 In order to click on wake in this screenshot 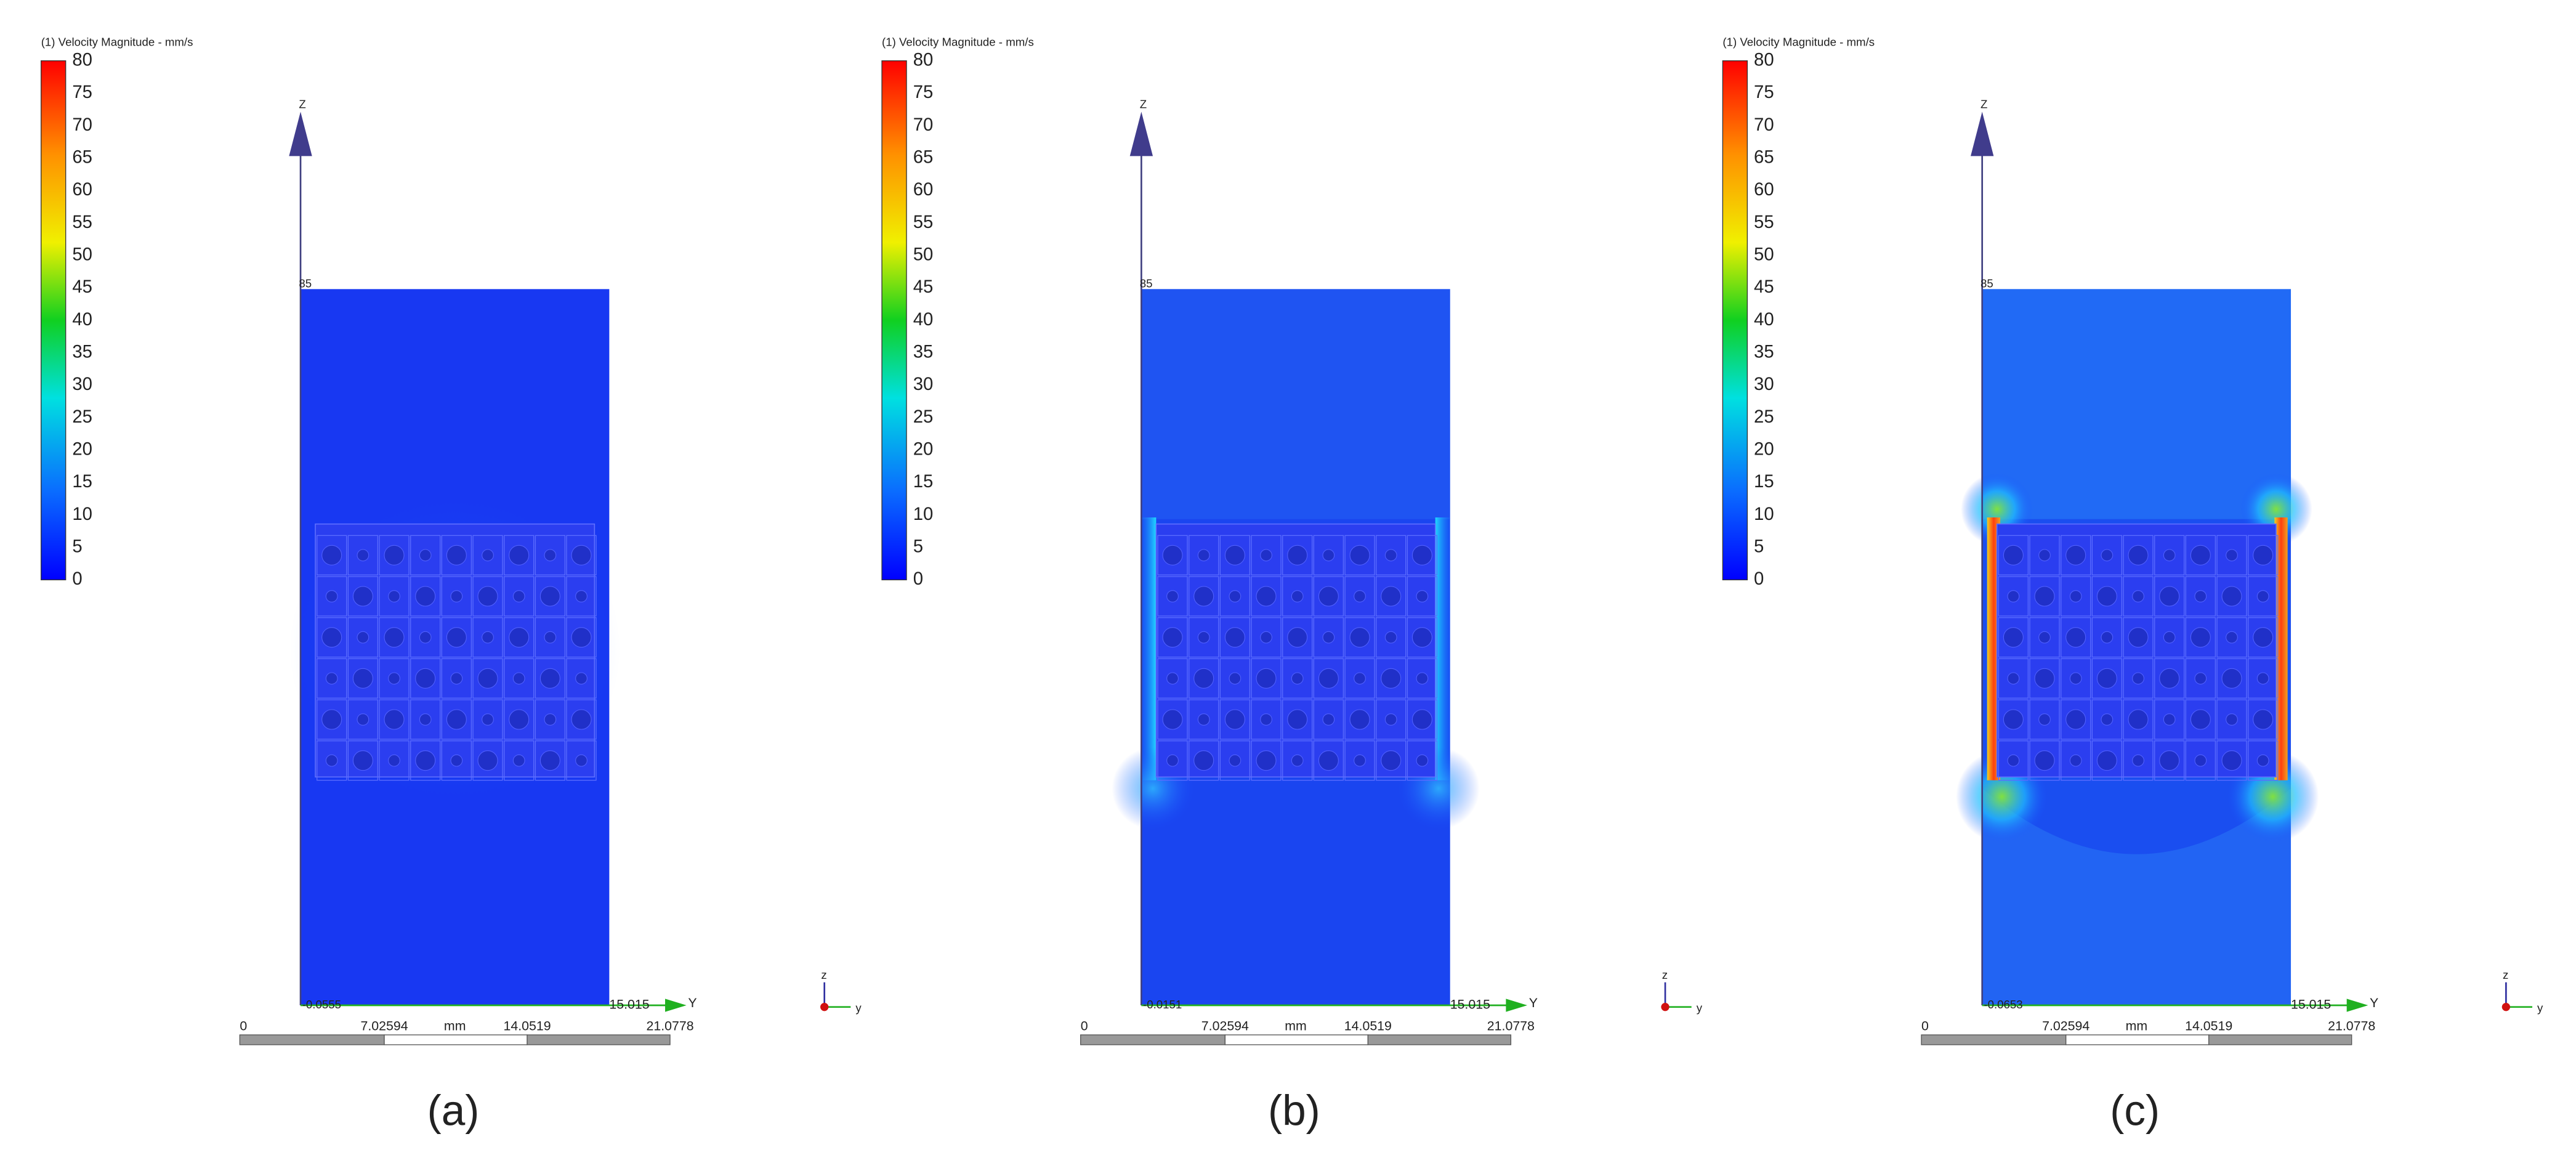, I will do `click(2136, 896)`.